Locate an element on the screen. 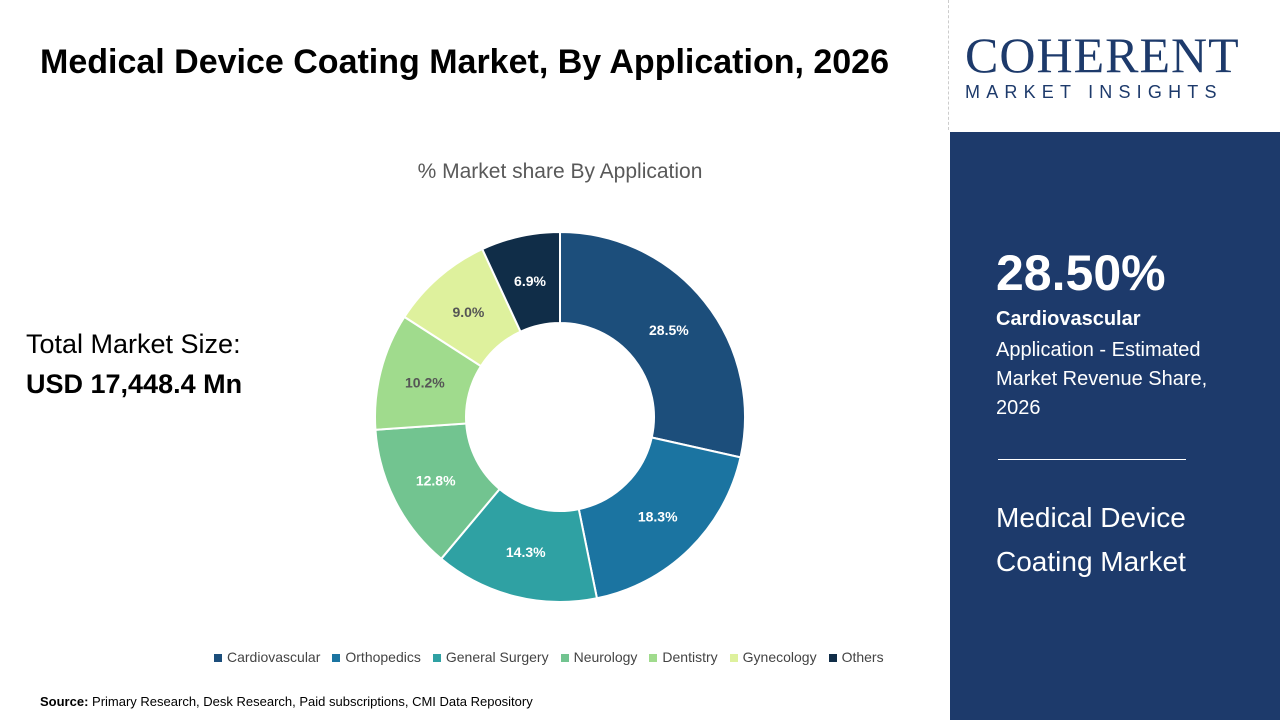 Image resolution: width=1280 pixels, height=720 pixels. legend-label: Cardiovascular is located at coordinates (274, 657).